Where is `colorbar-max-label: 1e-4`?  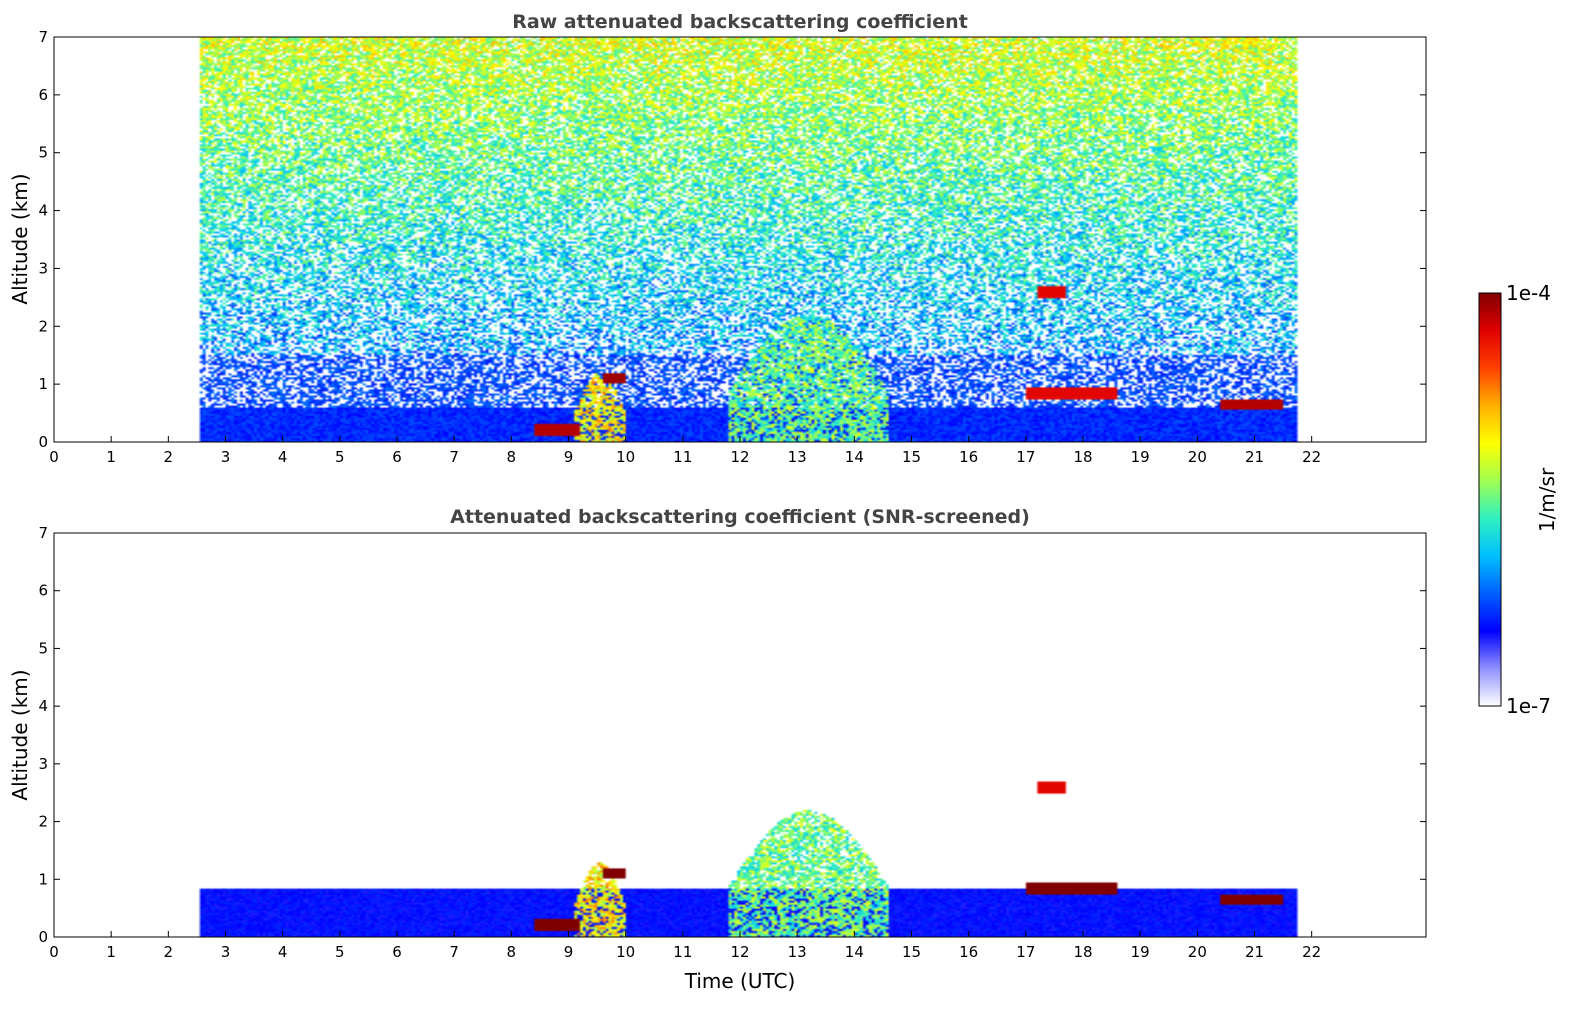 colorbar-max-label: 1e-4 is located at coordinates (1528, 293).